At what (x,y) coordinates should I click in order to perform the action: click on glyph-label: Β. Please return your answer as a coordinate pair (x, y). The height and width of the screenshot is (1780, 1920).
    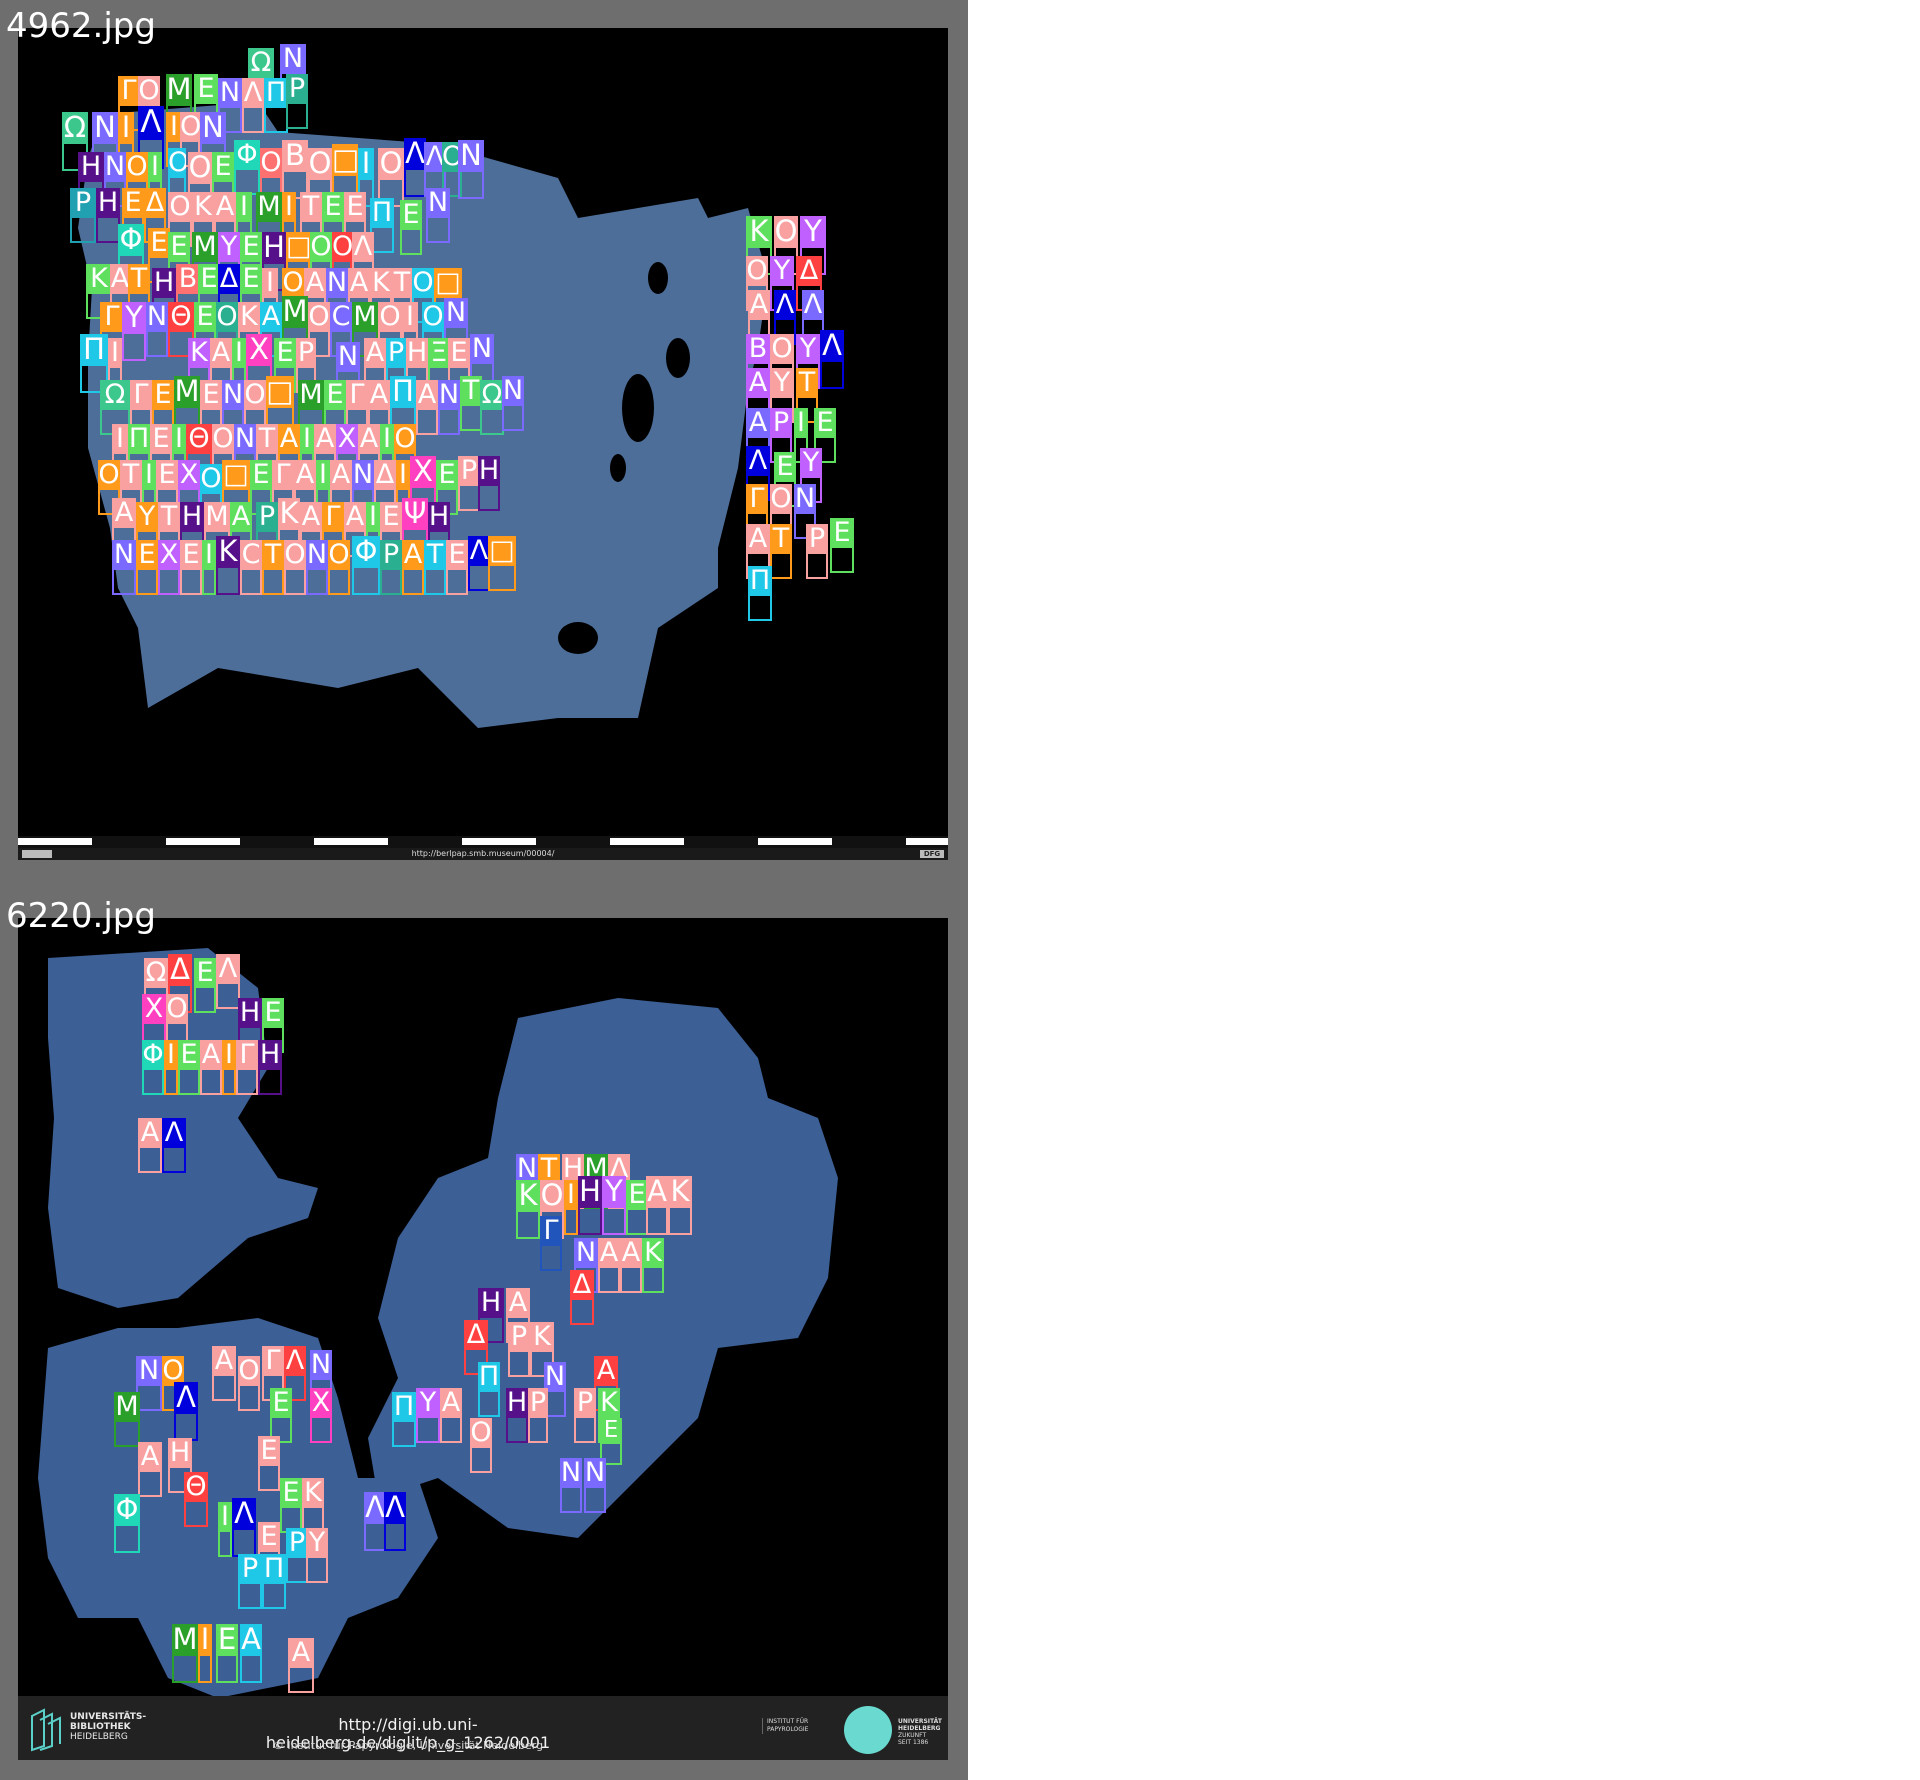
    Looking at the image, I should click on (188, 279).